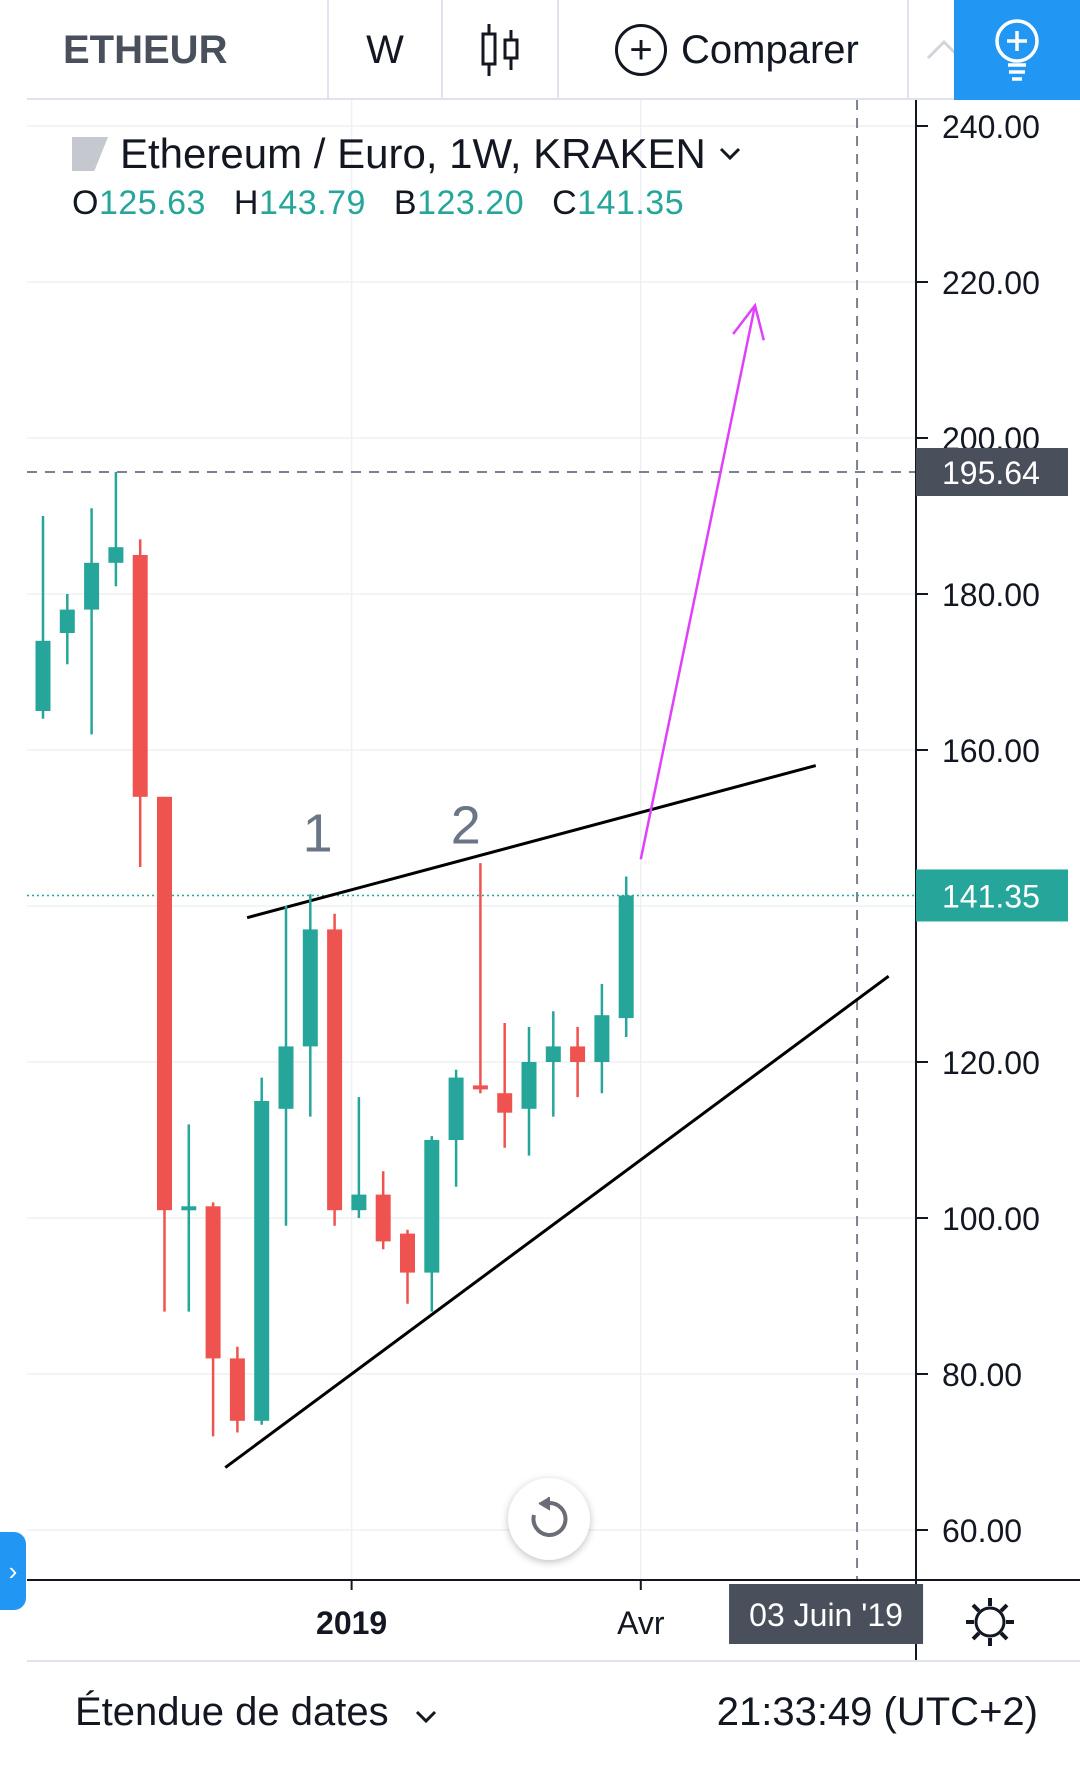  Describe the element at coordinates (318, 833) in the screenshot. I see `wave-label: 1` at that location.